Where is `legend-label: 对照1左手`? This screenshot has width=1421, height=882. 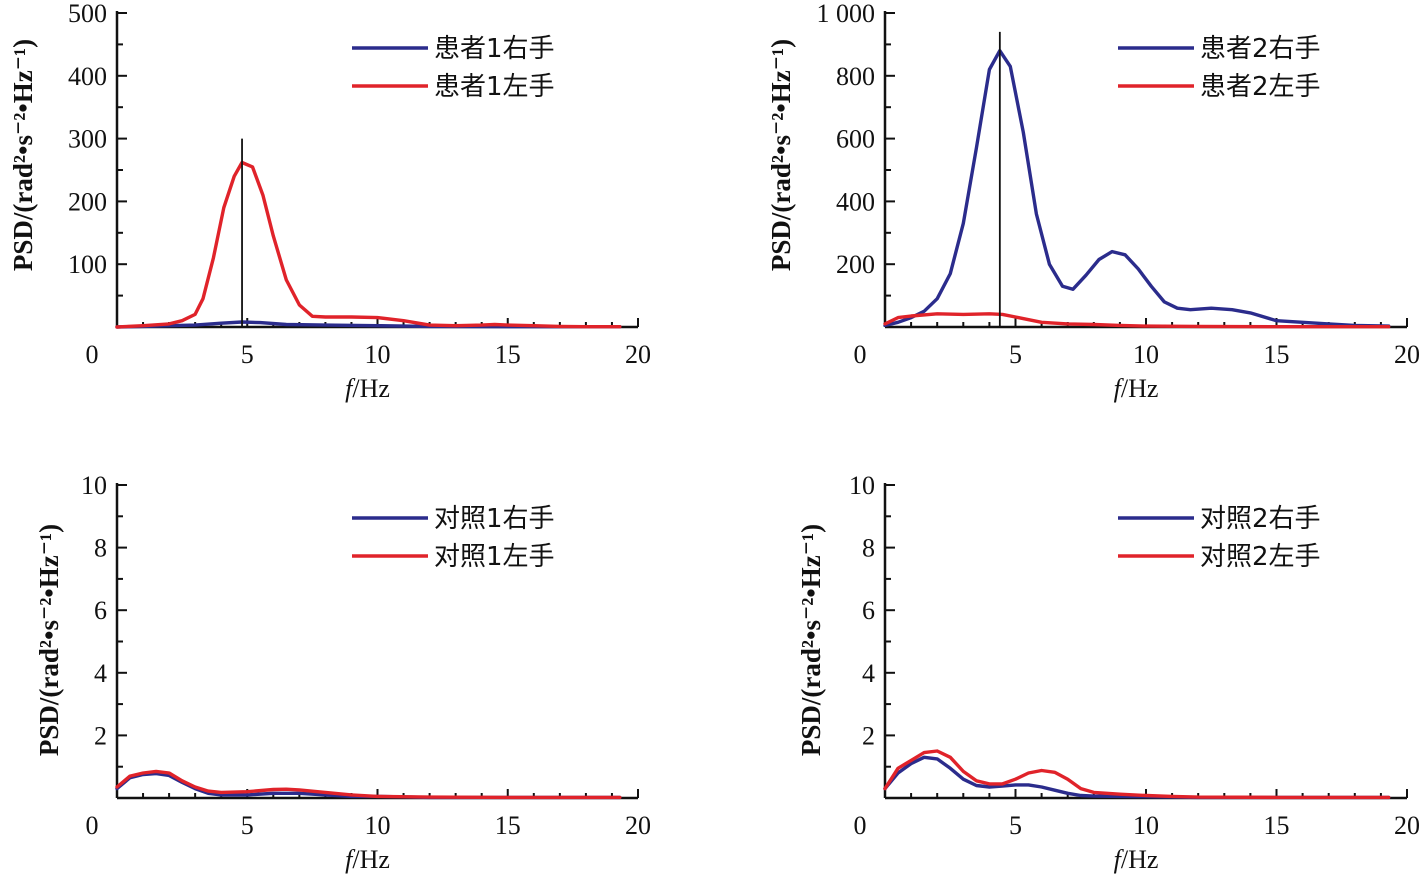 legend-label: 对照1左手 is located at coordinates (494, 557).